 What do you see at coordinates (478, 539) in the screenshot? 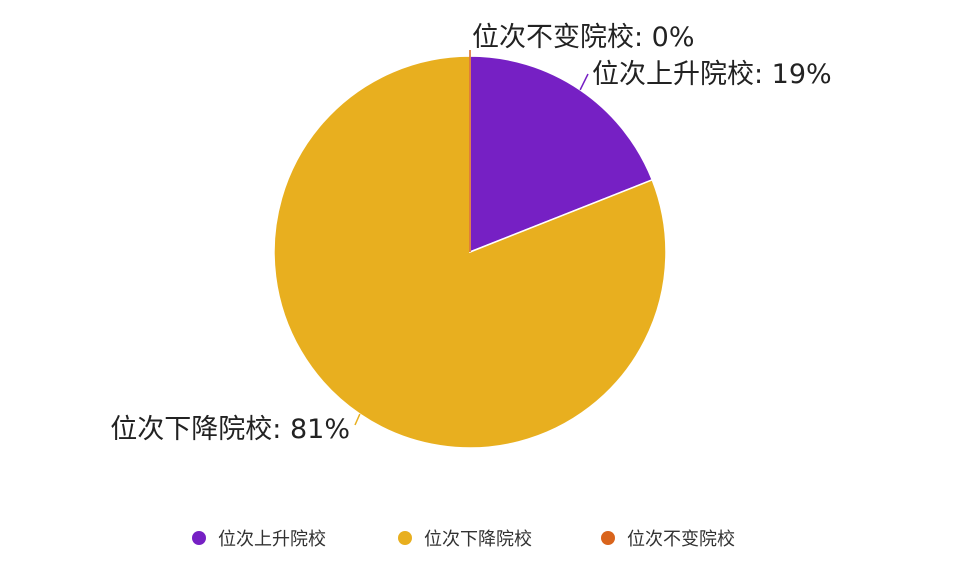
I see `legend-label-falling: 位次下降院校` at bounding box center [478, 539].